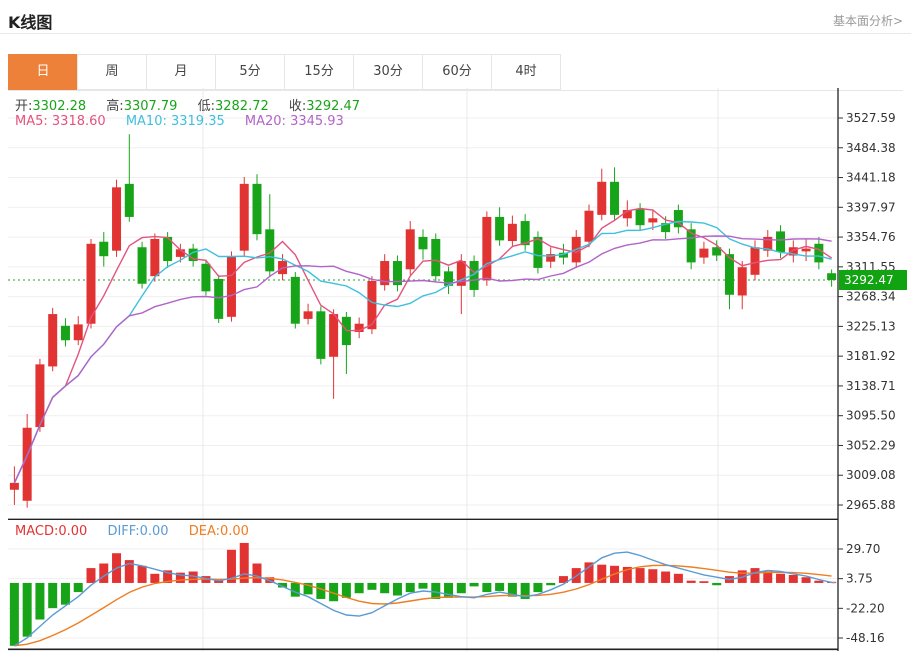  Describe the element at coordinates (30, 22) in the screenshot. I see `page-title: K线图` at that location.